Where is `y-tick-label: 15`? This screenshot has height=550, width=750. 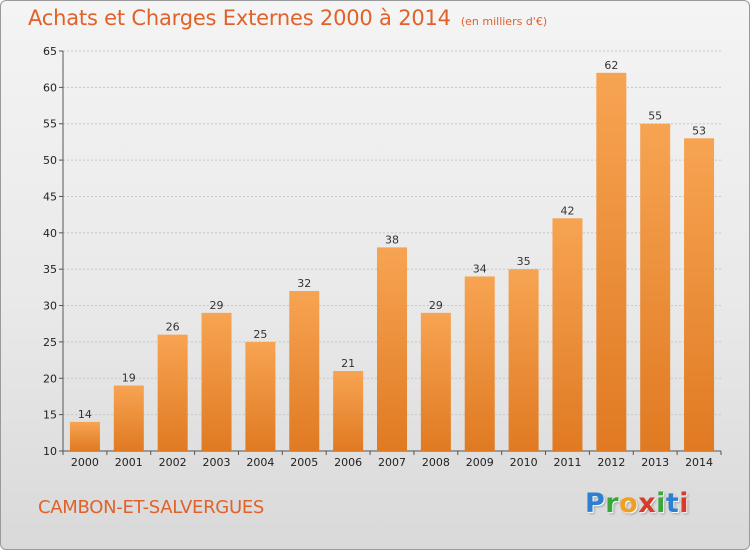
y-tick-label: 15 is located at coordinates (50, 415).